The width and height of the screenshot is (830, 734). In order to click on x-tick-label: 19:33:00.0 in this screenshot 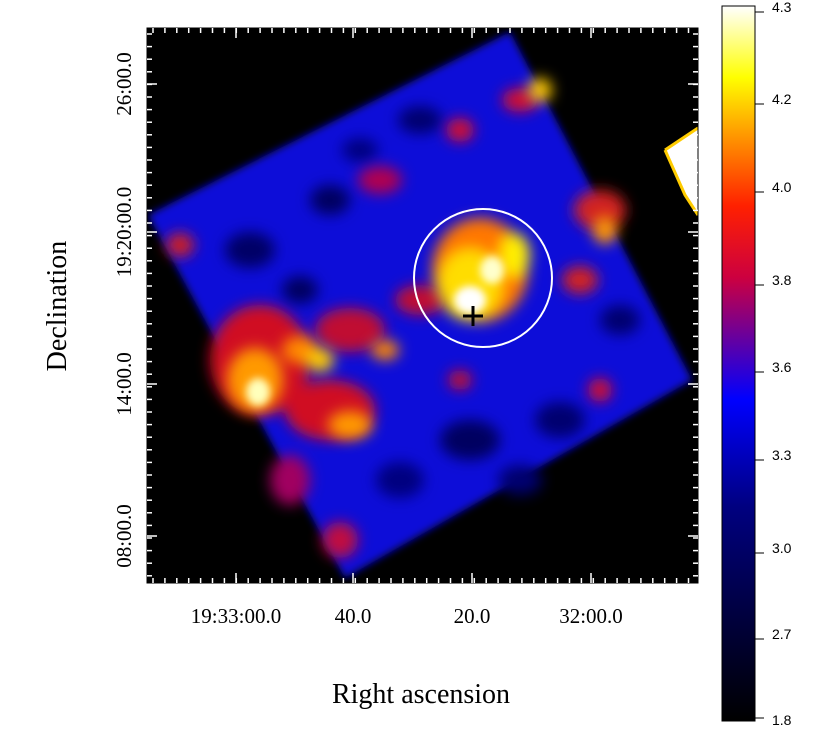, I will do `click(236, 616)`.